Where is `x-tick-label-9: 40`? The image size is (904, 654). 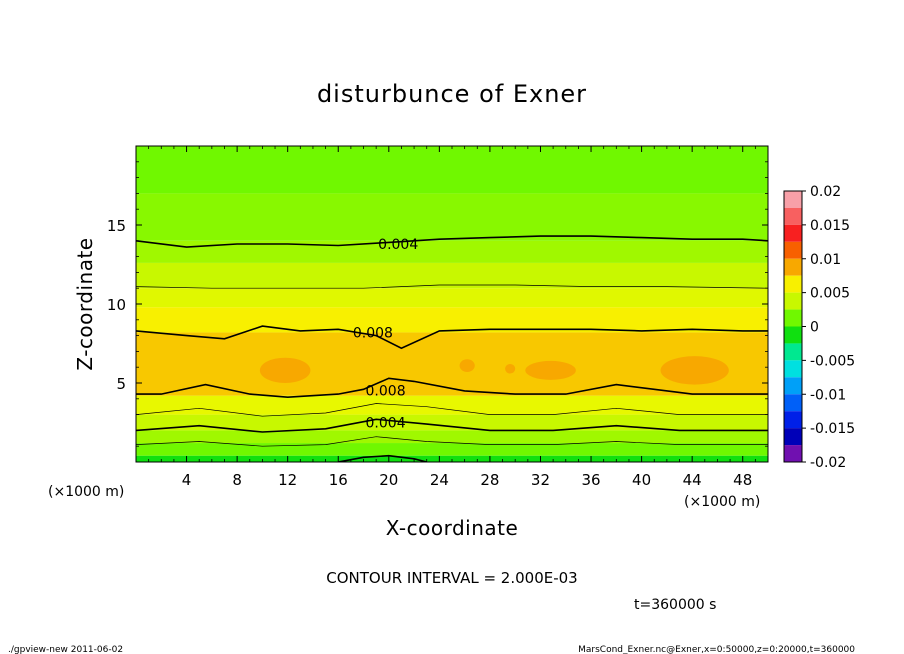
x-tick-label-9: 40 is located at coordinates (641, 480).